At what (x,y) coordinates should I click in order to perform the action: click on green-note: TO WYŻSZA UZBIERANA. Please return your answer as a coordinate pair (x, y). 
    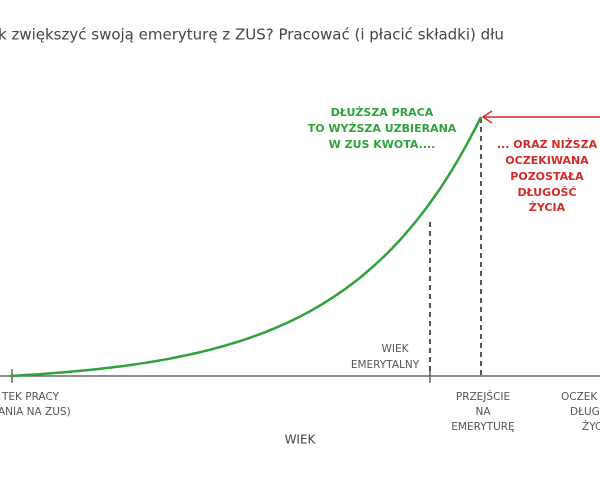
    Looking at the image, I should click on (382, 128).